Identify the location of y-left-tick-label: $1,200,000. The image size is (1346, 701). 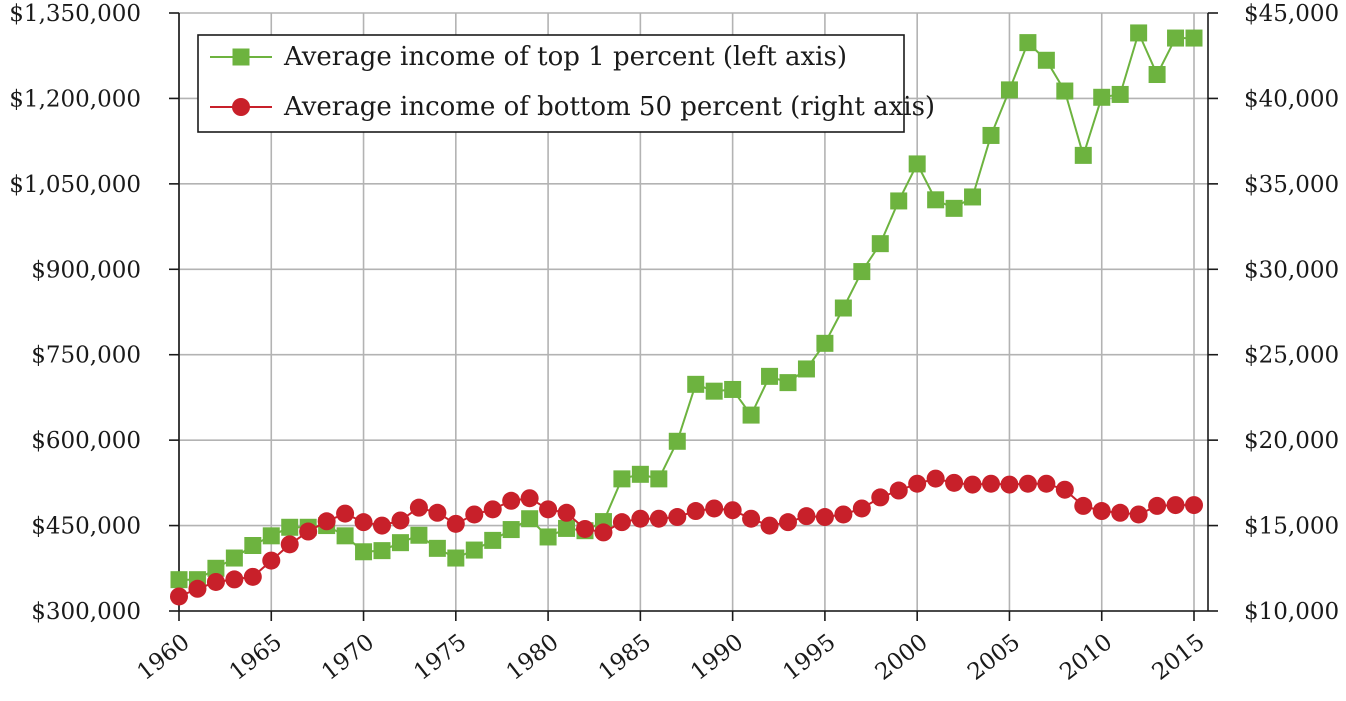
(75, 99).